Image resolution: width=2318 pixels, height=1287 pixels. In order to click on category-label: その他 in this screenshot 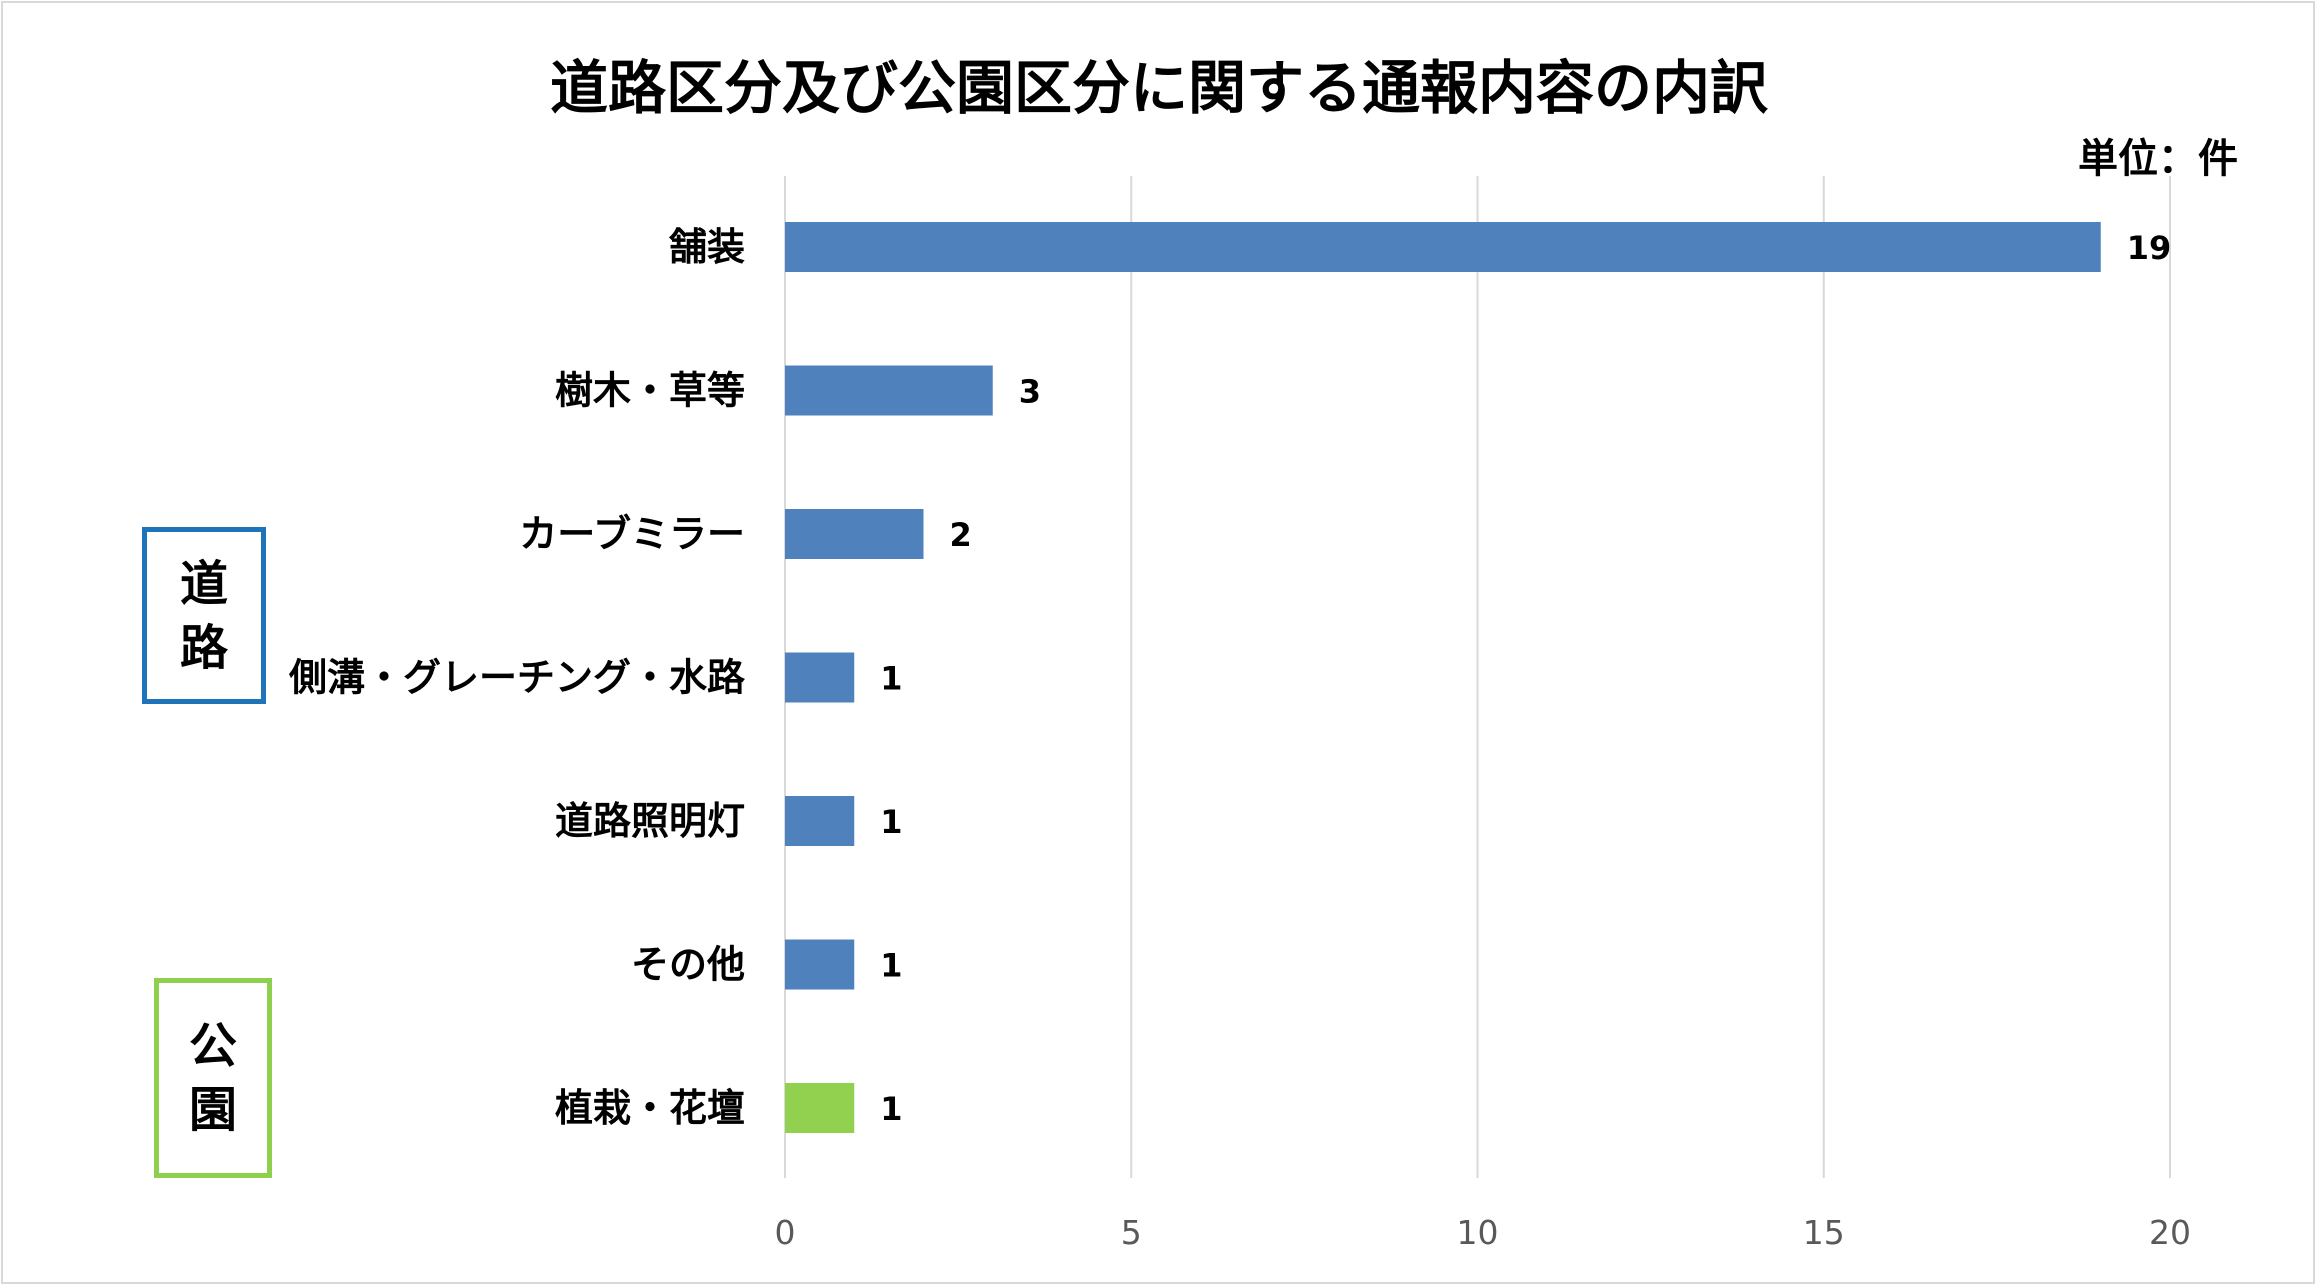, I will do `click(688, 965)`.